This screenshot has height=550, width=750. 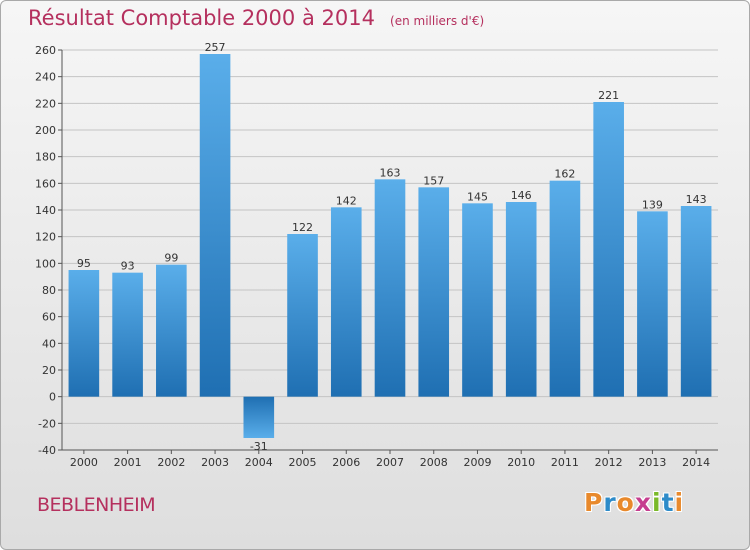 I want to click on x-tick-label: 2001, so click(x=128, y=462).